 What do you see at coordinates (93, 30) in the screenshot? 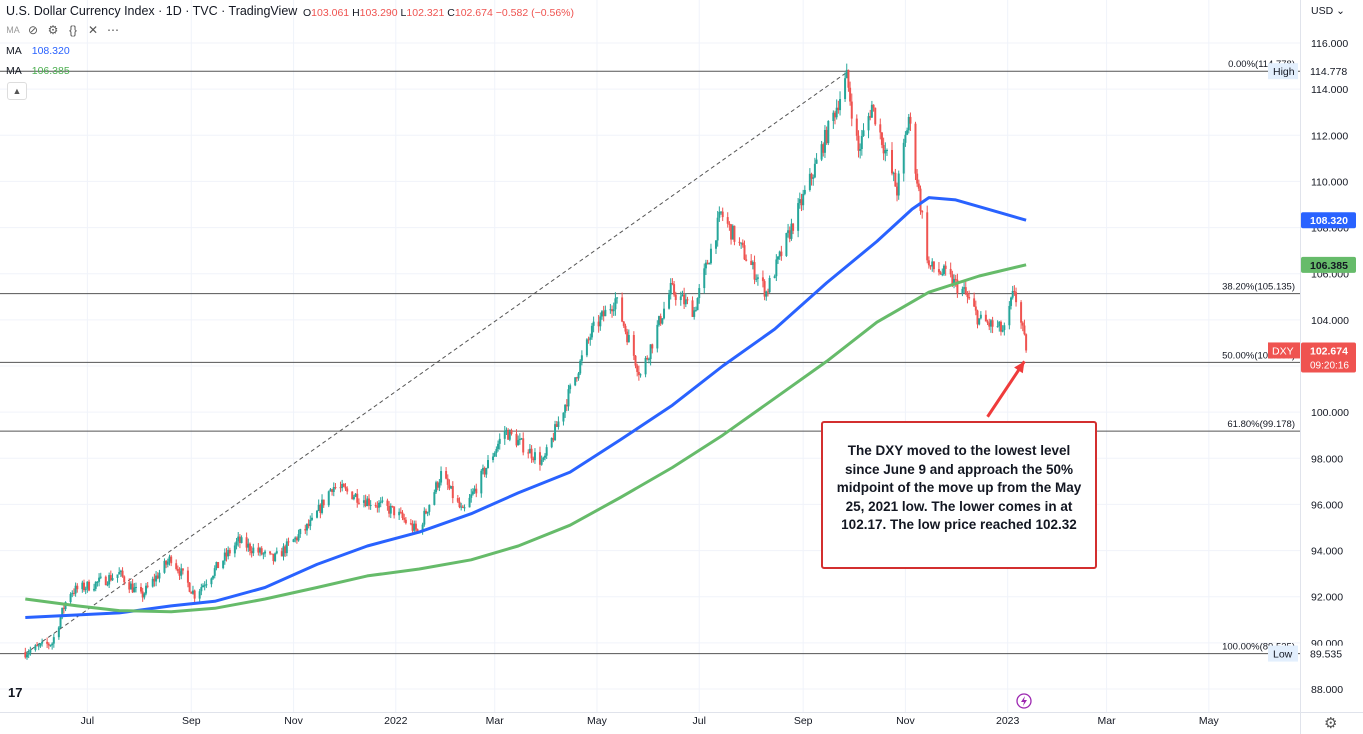
I see `close-icon: ✕` at bounding box center [93, 30].